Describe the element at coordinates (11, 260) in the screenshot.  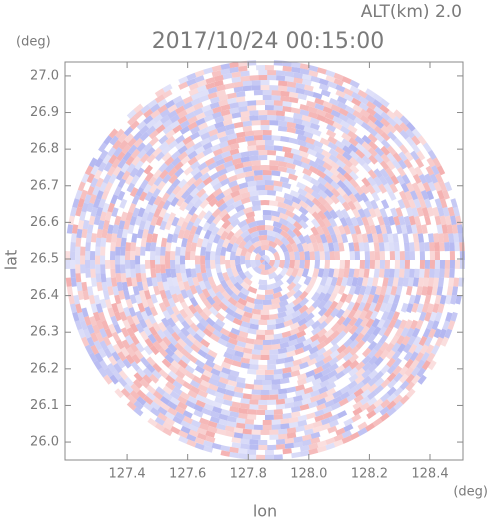
I see `y-axis-label: lat` at that location.